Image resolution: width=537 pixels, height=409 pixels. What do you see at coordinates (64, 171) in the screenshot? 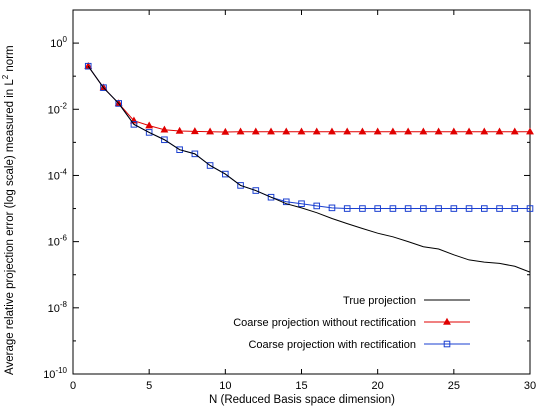
I see `y-tick-label-exponent: -4` at bounding box center [64, 171].